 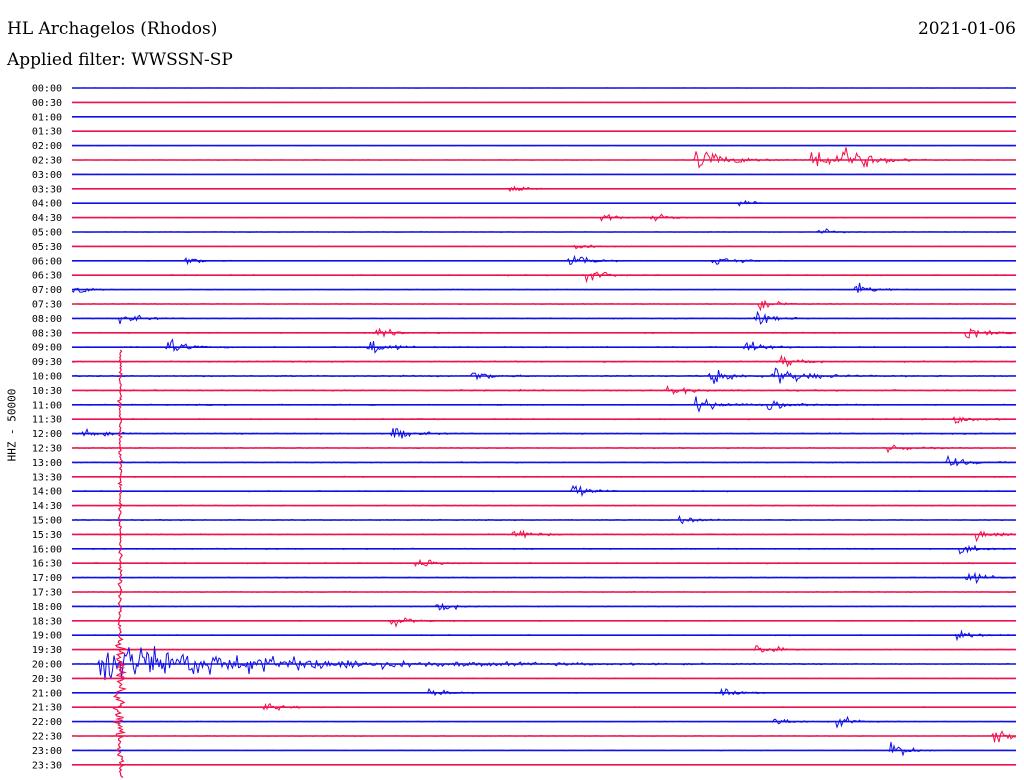 What do you see at coordinates (47, 521) in the screenshot?
I see `row-time-label: 15:00` at bounding box center [47, 521].